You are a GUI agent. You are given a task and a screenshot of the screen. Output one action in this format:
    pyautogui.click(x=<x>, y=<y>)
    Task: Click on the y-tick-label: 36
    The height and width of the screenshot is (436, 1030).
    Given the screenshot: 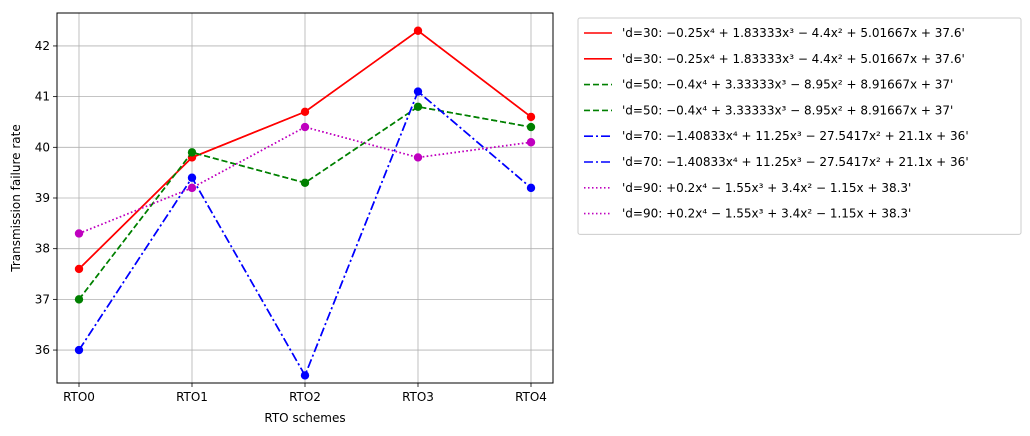 What is the action you would take?
    pyautogui.click(x=42, y=350)
    